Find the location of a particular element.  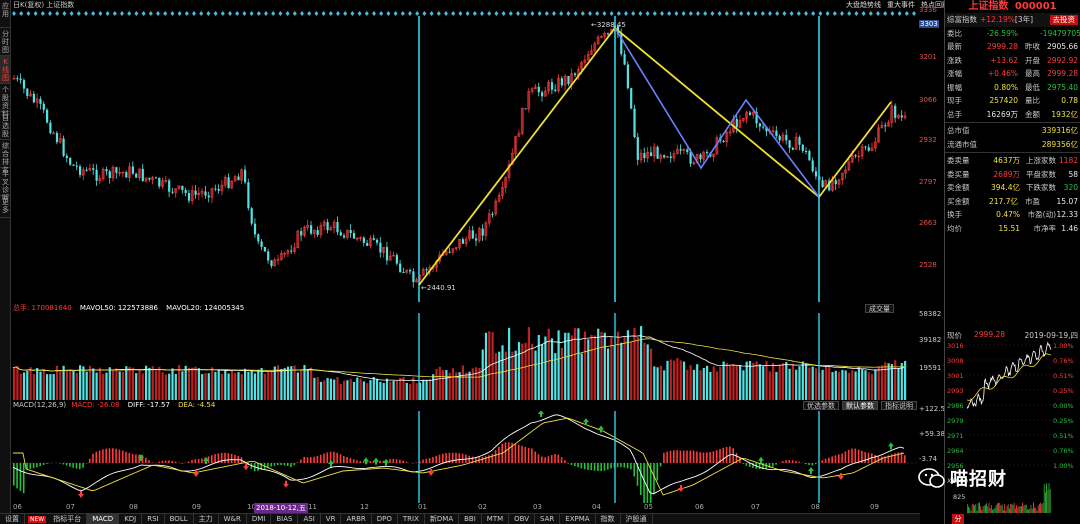

intraday-vol-bar is located at coordinates (988, 509).